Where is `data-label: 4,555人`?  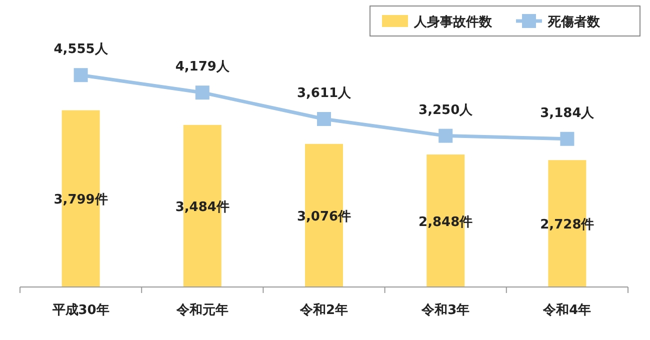
data-label: 4,555人 is located at coordinates (81, 50).